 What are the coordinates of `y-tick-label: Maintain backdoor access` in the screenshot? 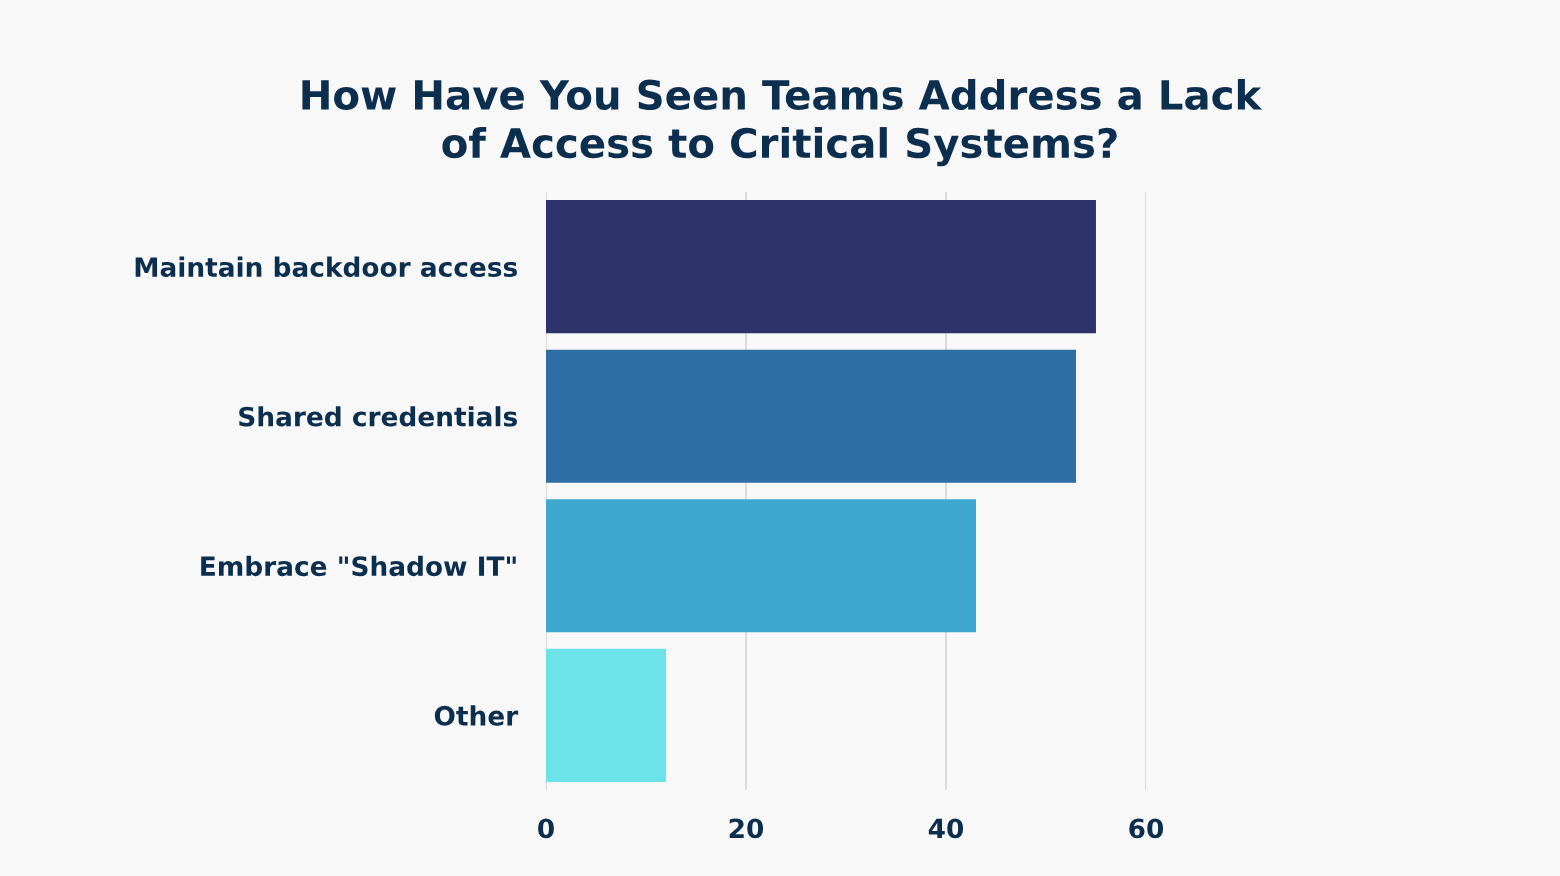 It's located at (326, 267).